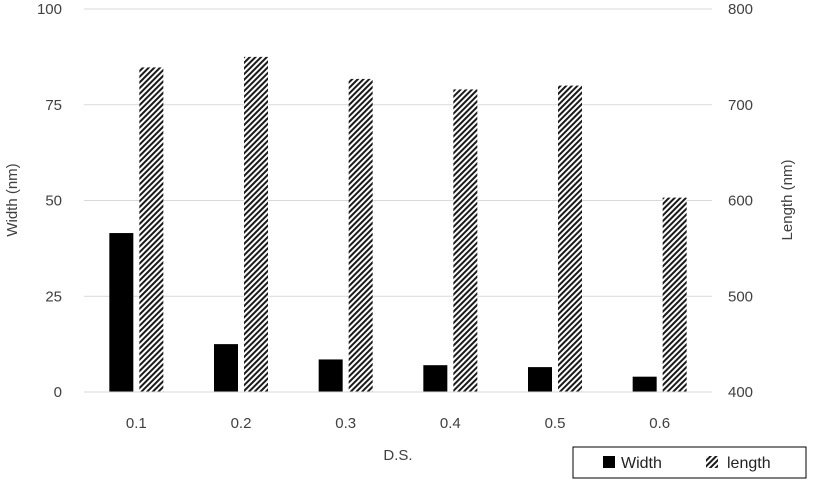 The width and height of the screenshot is (815, 482). Describe the element at coordinates (641, 463) in the screenshot. I see `legend-label-width: Width` at that location.